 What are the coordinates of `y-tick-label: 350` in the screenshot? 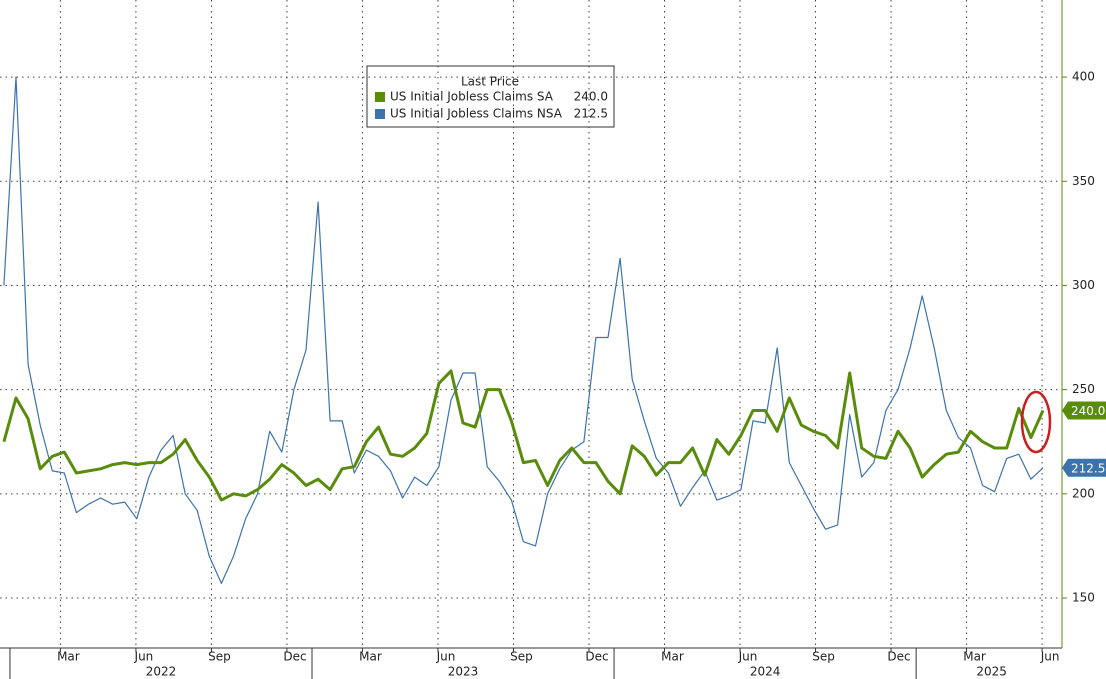 It's located at (1083, 181).